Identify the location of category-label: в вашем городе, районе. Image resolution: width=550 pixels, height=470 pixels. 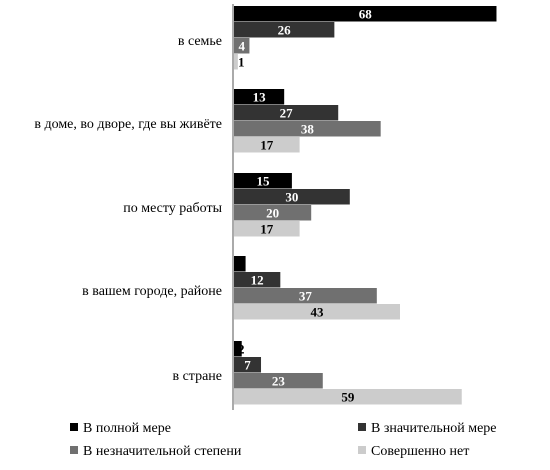
(152, 291).